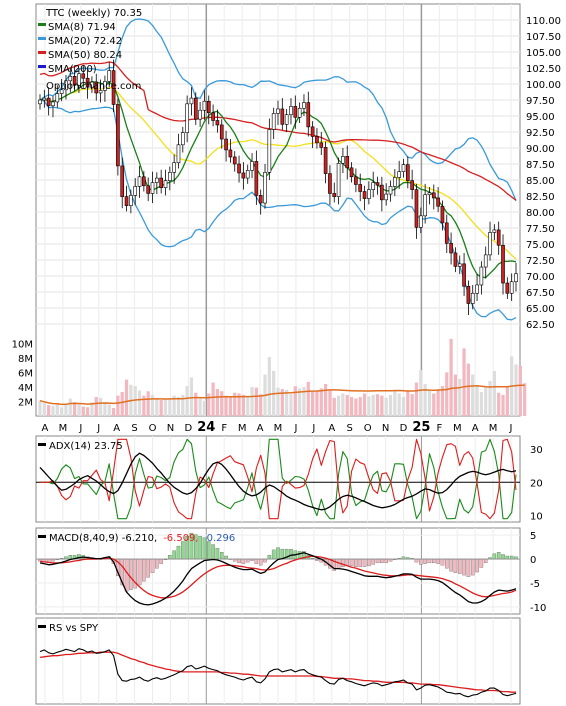 Image resolution: width=566 pixels, height=706 pixels. What do you see at coordinates (42, 626) in the screenshot?
I see `rs-legend-swatch` at bounding box center [42, 626].